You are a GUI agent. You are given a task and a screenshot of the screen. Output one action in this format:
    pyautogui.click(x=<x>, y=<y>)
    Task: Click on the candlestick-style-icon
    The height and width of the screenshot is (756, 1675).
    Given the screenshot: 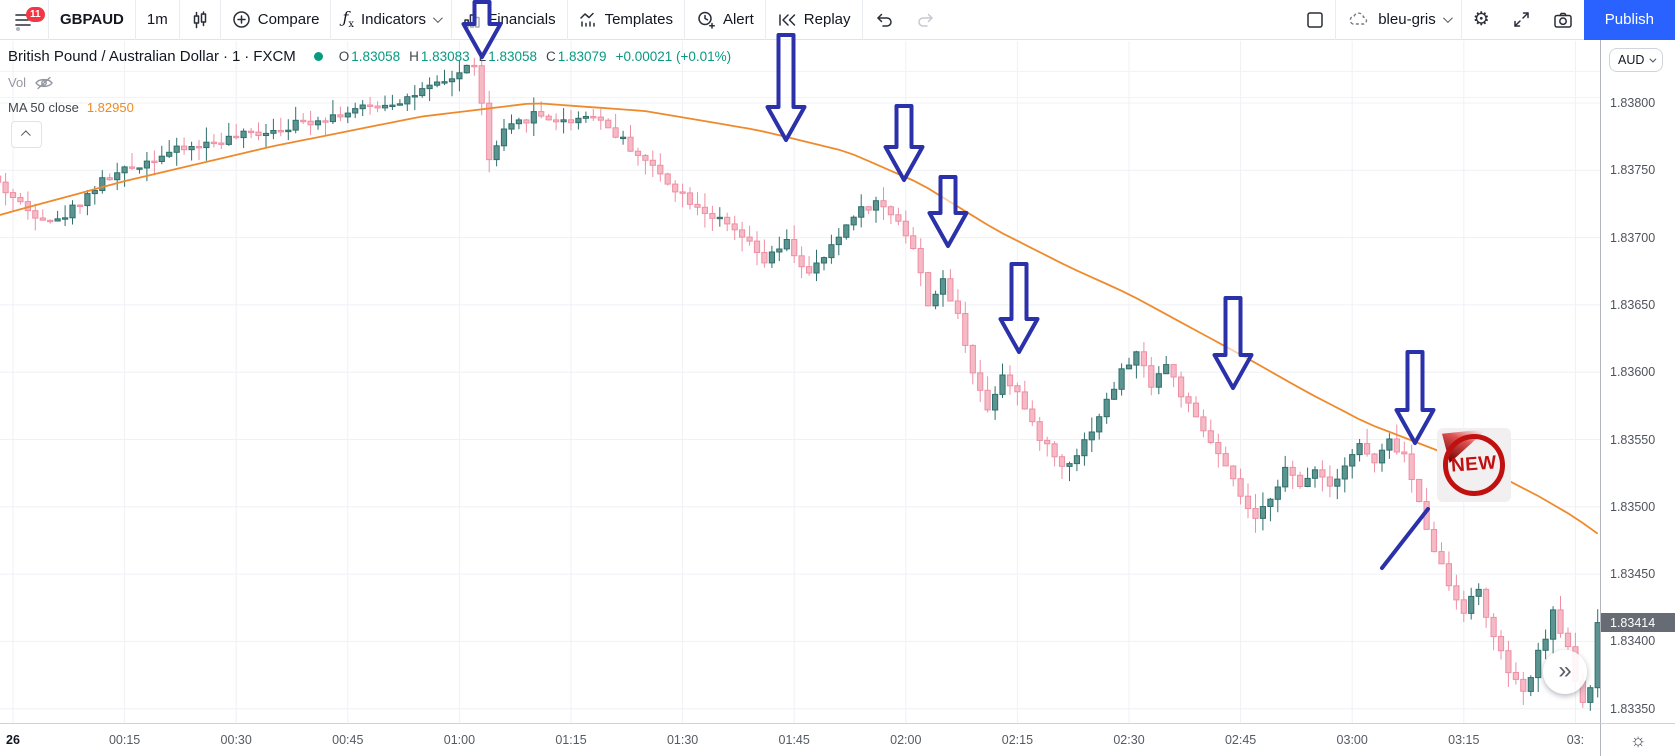 What is the action you would take?
    pyautogui.click(x=199, y=19)
    